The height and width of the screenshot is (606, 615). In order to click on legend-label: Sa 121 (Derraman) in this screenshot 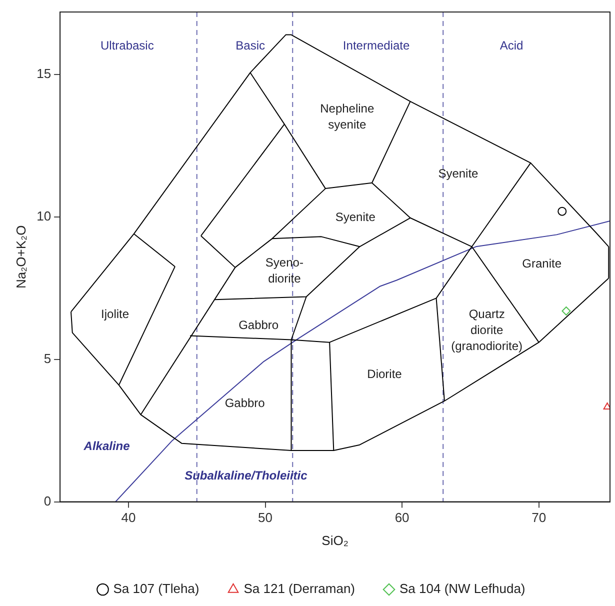, I will do `click(300, 588)`.